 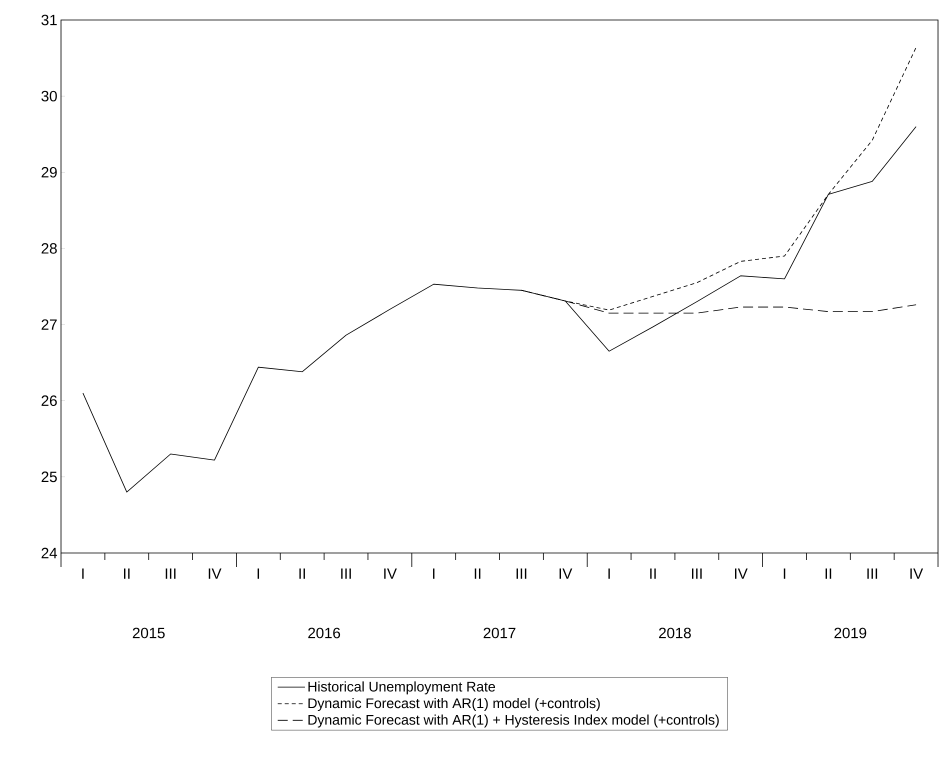 I want to click on y-tick-label: 30, so click(x=49, y=96).